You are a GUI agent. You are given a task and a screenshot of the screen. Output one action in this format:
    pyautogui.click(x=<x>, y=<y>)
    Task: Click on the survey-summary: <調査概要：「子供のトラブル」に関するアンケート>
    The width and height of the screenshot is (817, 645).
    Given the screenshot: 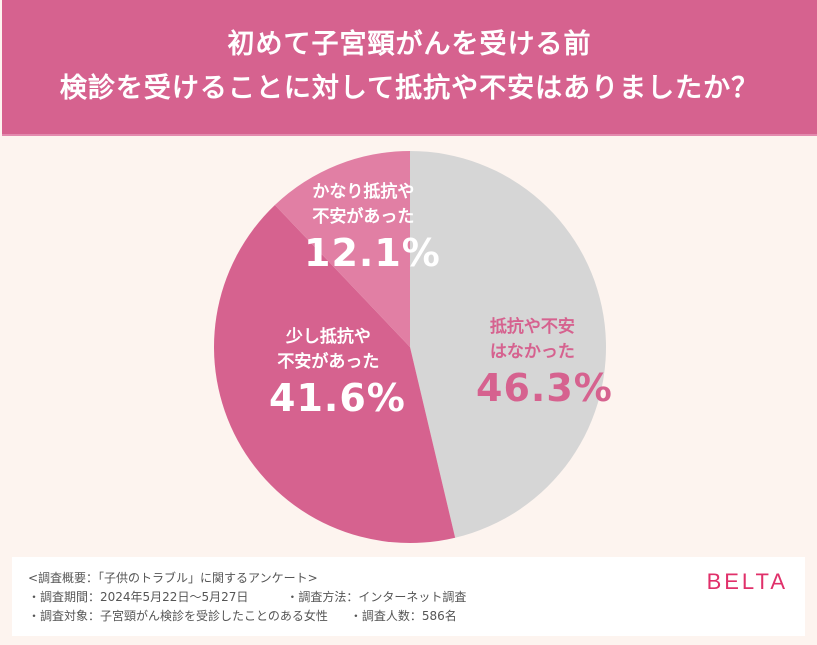 What is the action you would take?
    pyautogui.click(x=173, y=578)
    